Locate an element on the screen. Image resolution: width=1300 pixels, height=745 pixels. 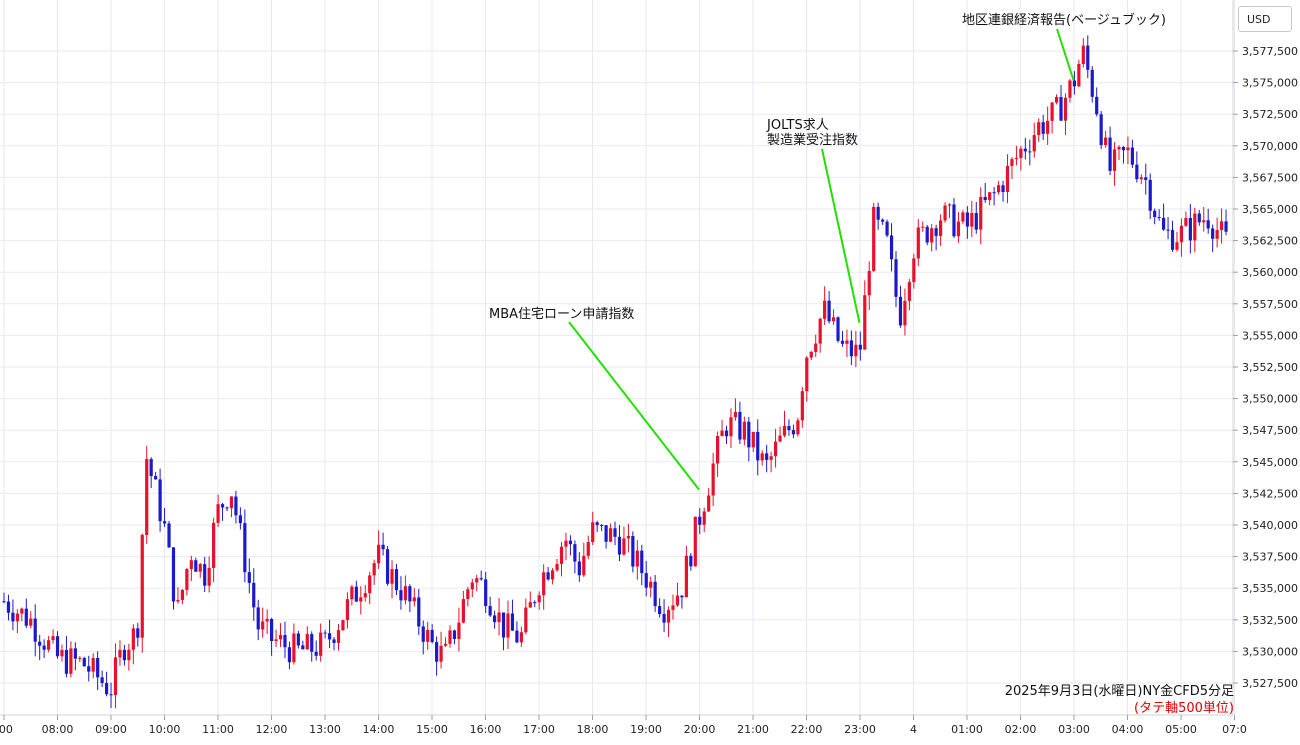
annotation-beige-book: 地区連銀経済報告(ベージュブック) is located at coordinates (1064, 20).